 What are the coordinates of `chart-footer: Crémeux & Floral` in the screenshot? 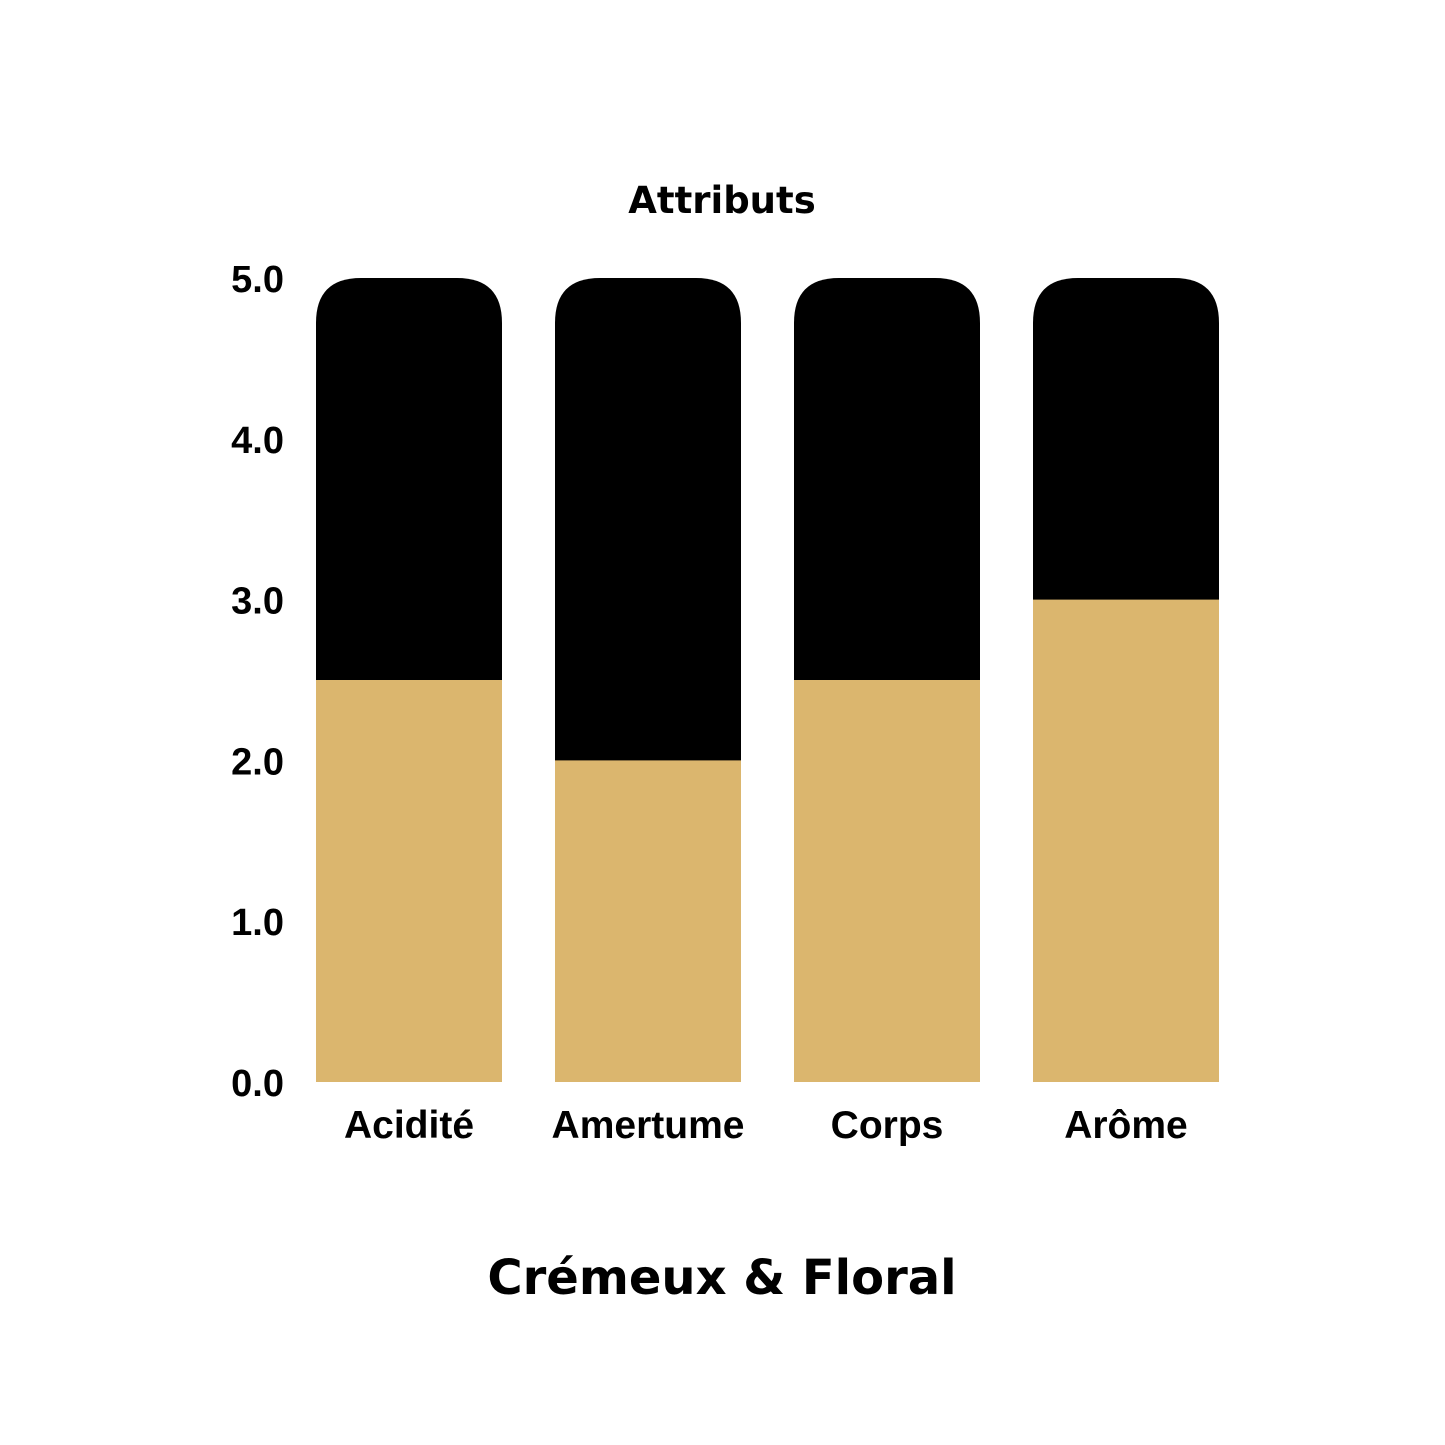 It's located at (721, 1278).